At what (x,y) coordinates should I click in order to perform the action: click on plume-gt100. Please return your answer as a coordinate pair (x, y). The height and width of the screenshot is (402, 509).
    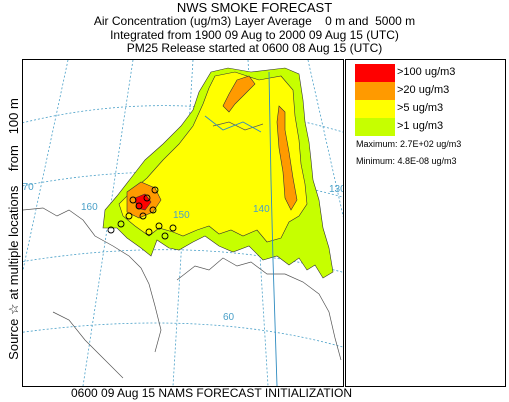
    Looking at the image, I should click on (143, 202).